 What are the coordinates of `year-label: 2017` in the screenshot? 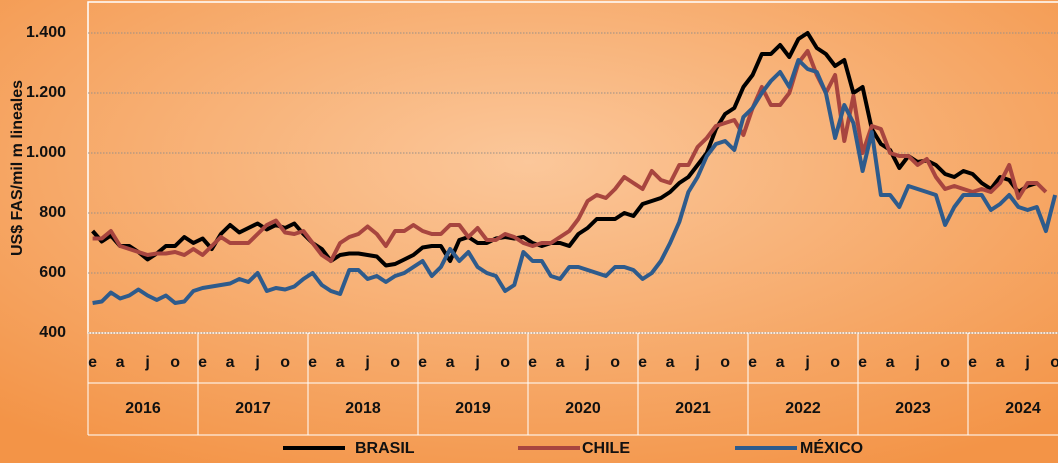 It's located at (253, 408).